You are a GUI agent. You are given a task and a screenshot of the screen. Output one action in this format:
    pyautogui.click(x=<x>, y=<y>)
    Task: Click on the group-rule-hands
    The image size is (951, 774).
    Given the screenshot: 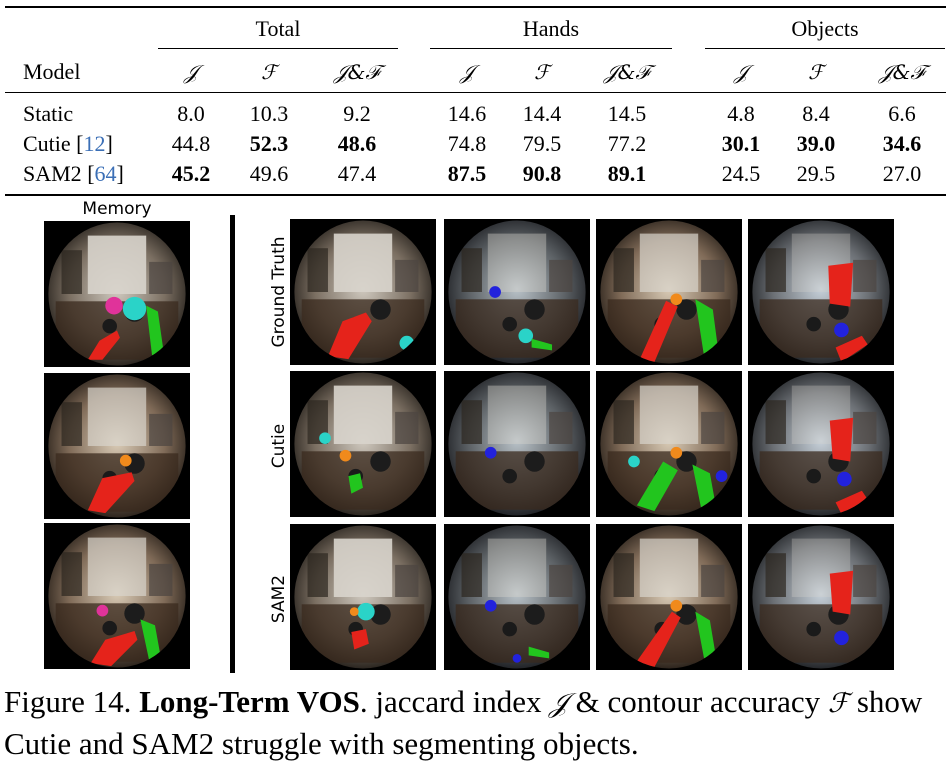 What is the action you would take?
    pyautogui.click(x=551, y=48)
    